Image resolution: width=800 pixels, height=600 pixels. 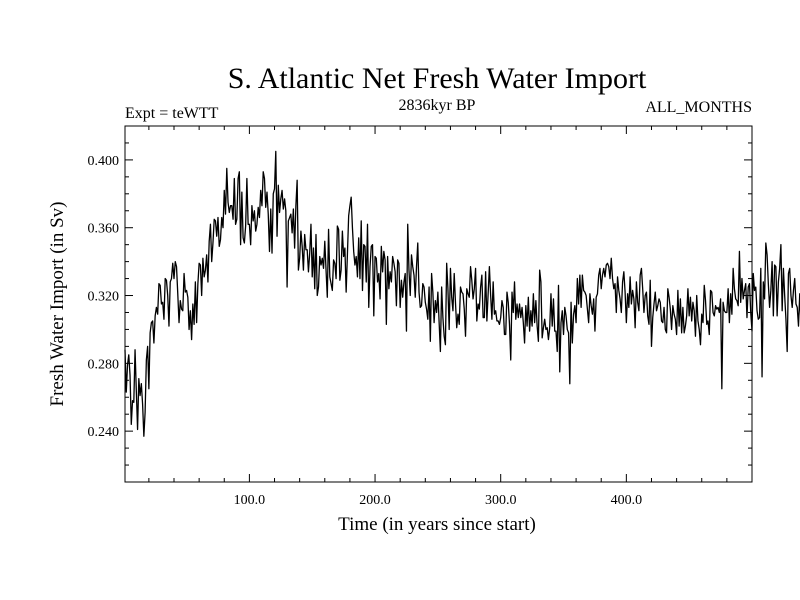 I want to click on chart-subtitle-experiment: Expt = teWTT, so click(x=172, y=113).